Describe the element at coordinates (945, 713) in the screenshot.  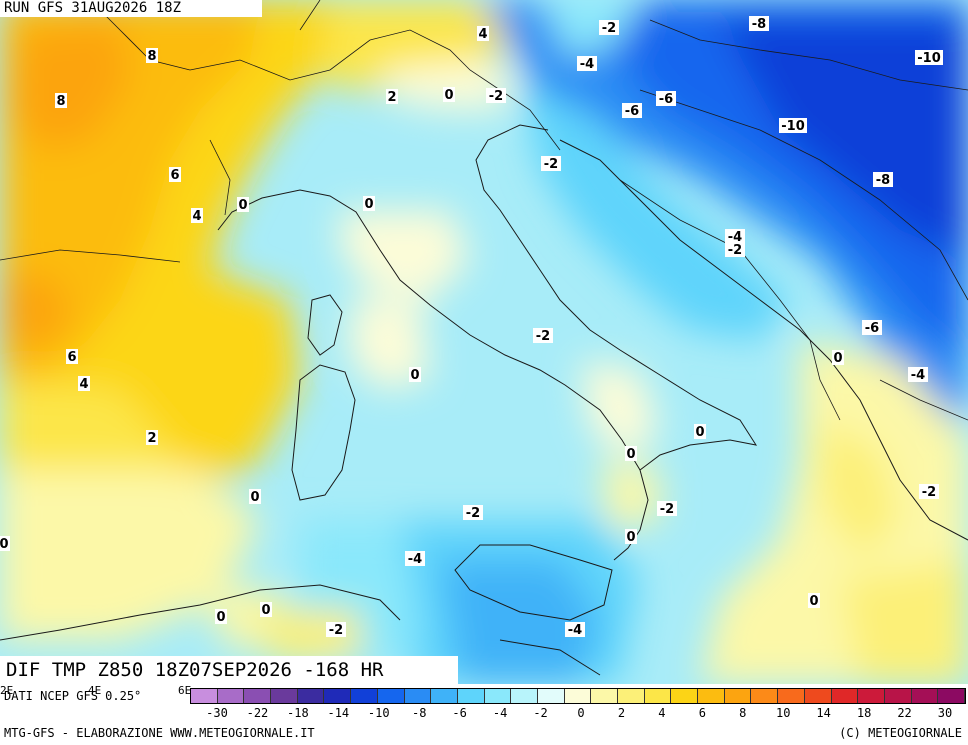
I see `legend-tick: 30` at that location.